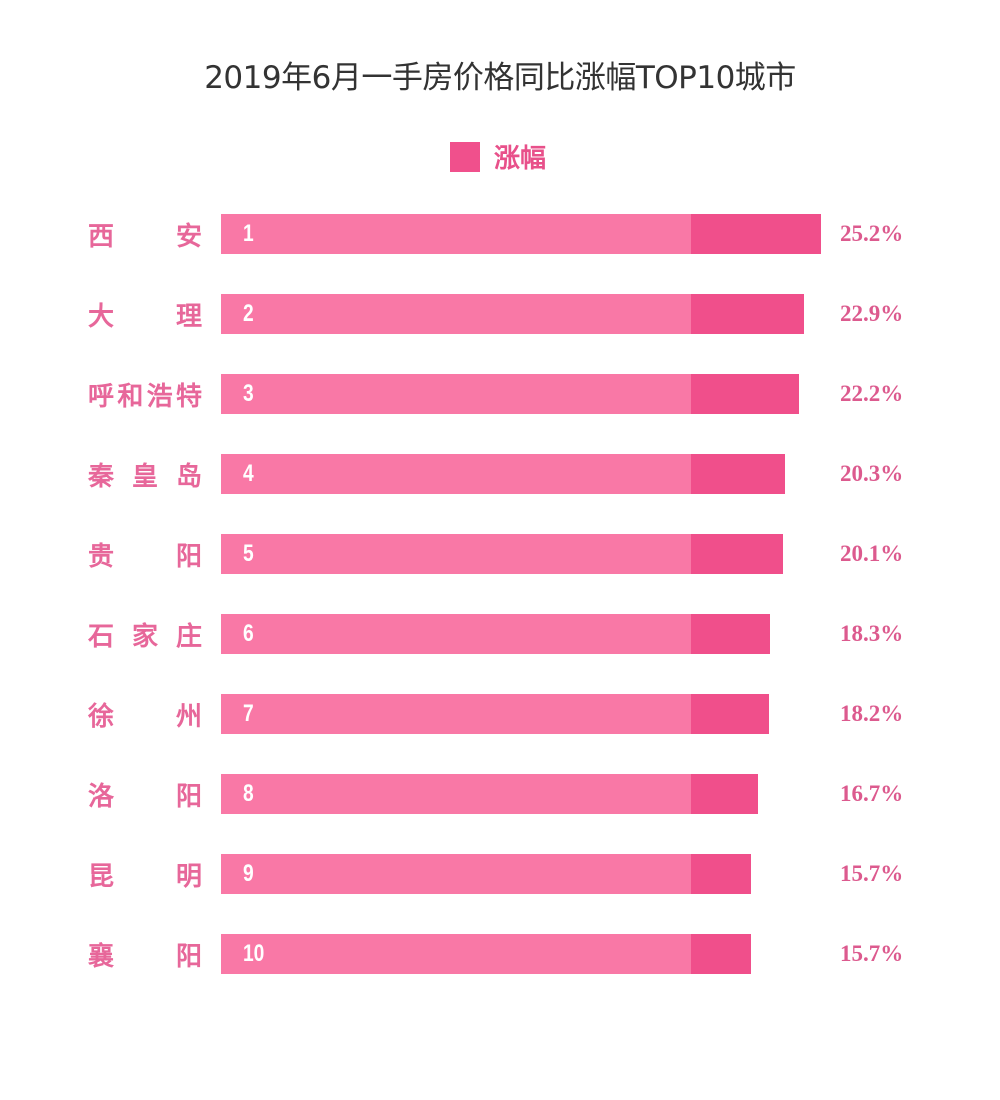 This screenshot has height=1100, width=1000. What do you see at coordinates (248, 393) in the screenshot?
I see `rank-label: 3` at bounding box center [248, 393].